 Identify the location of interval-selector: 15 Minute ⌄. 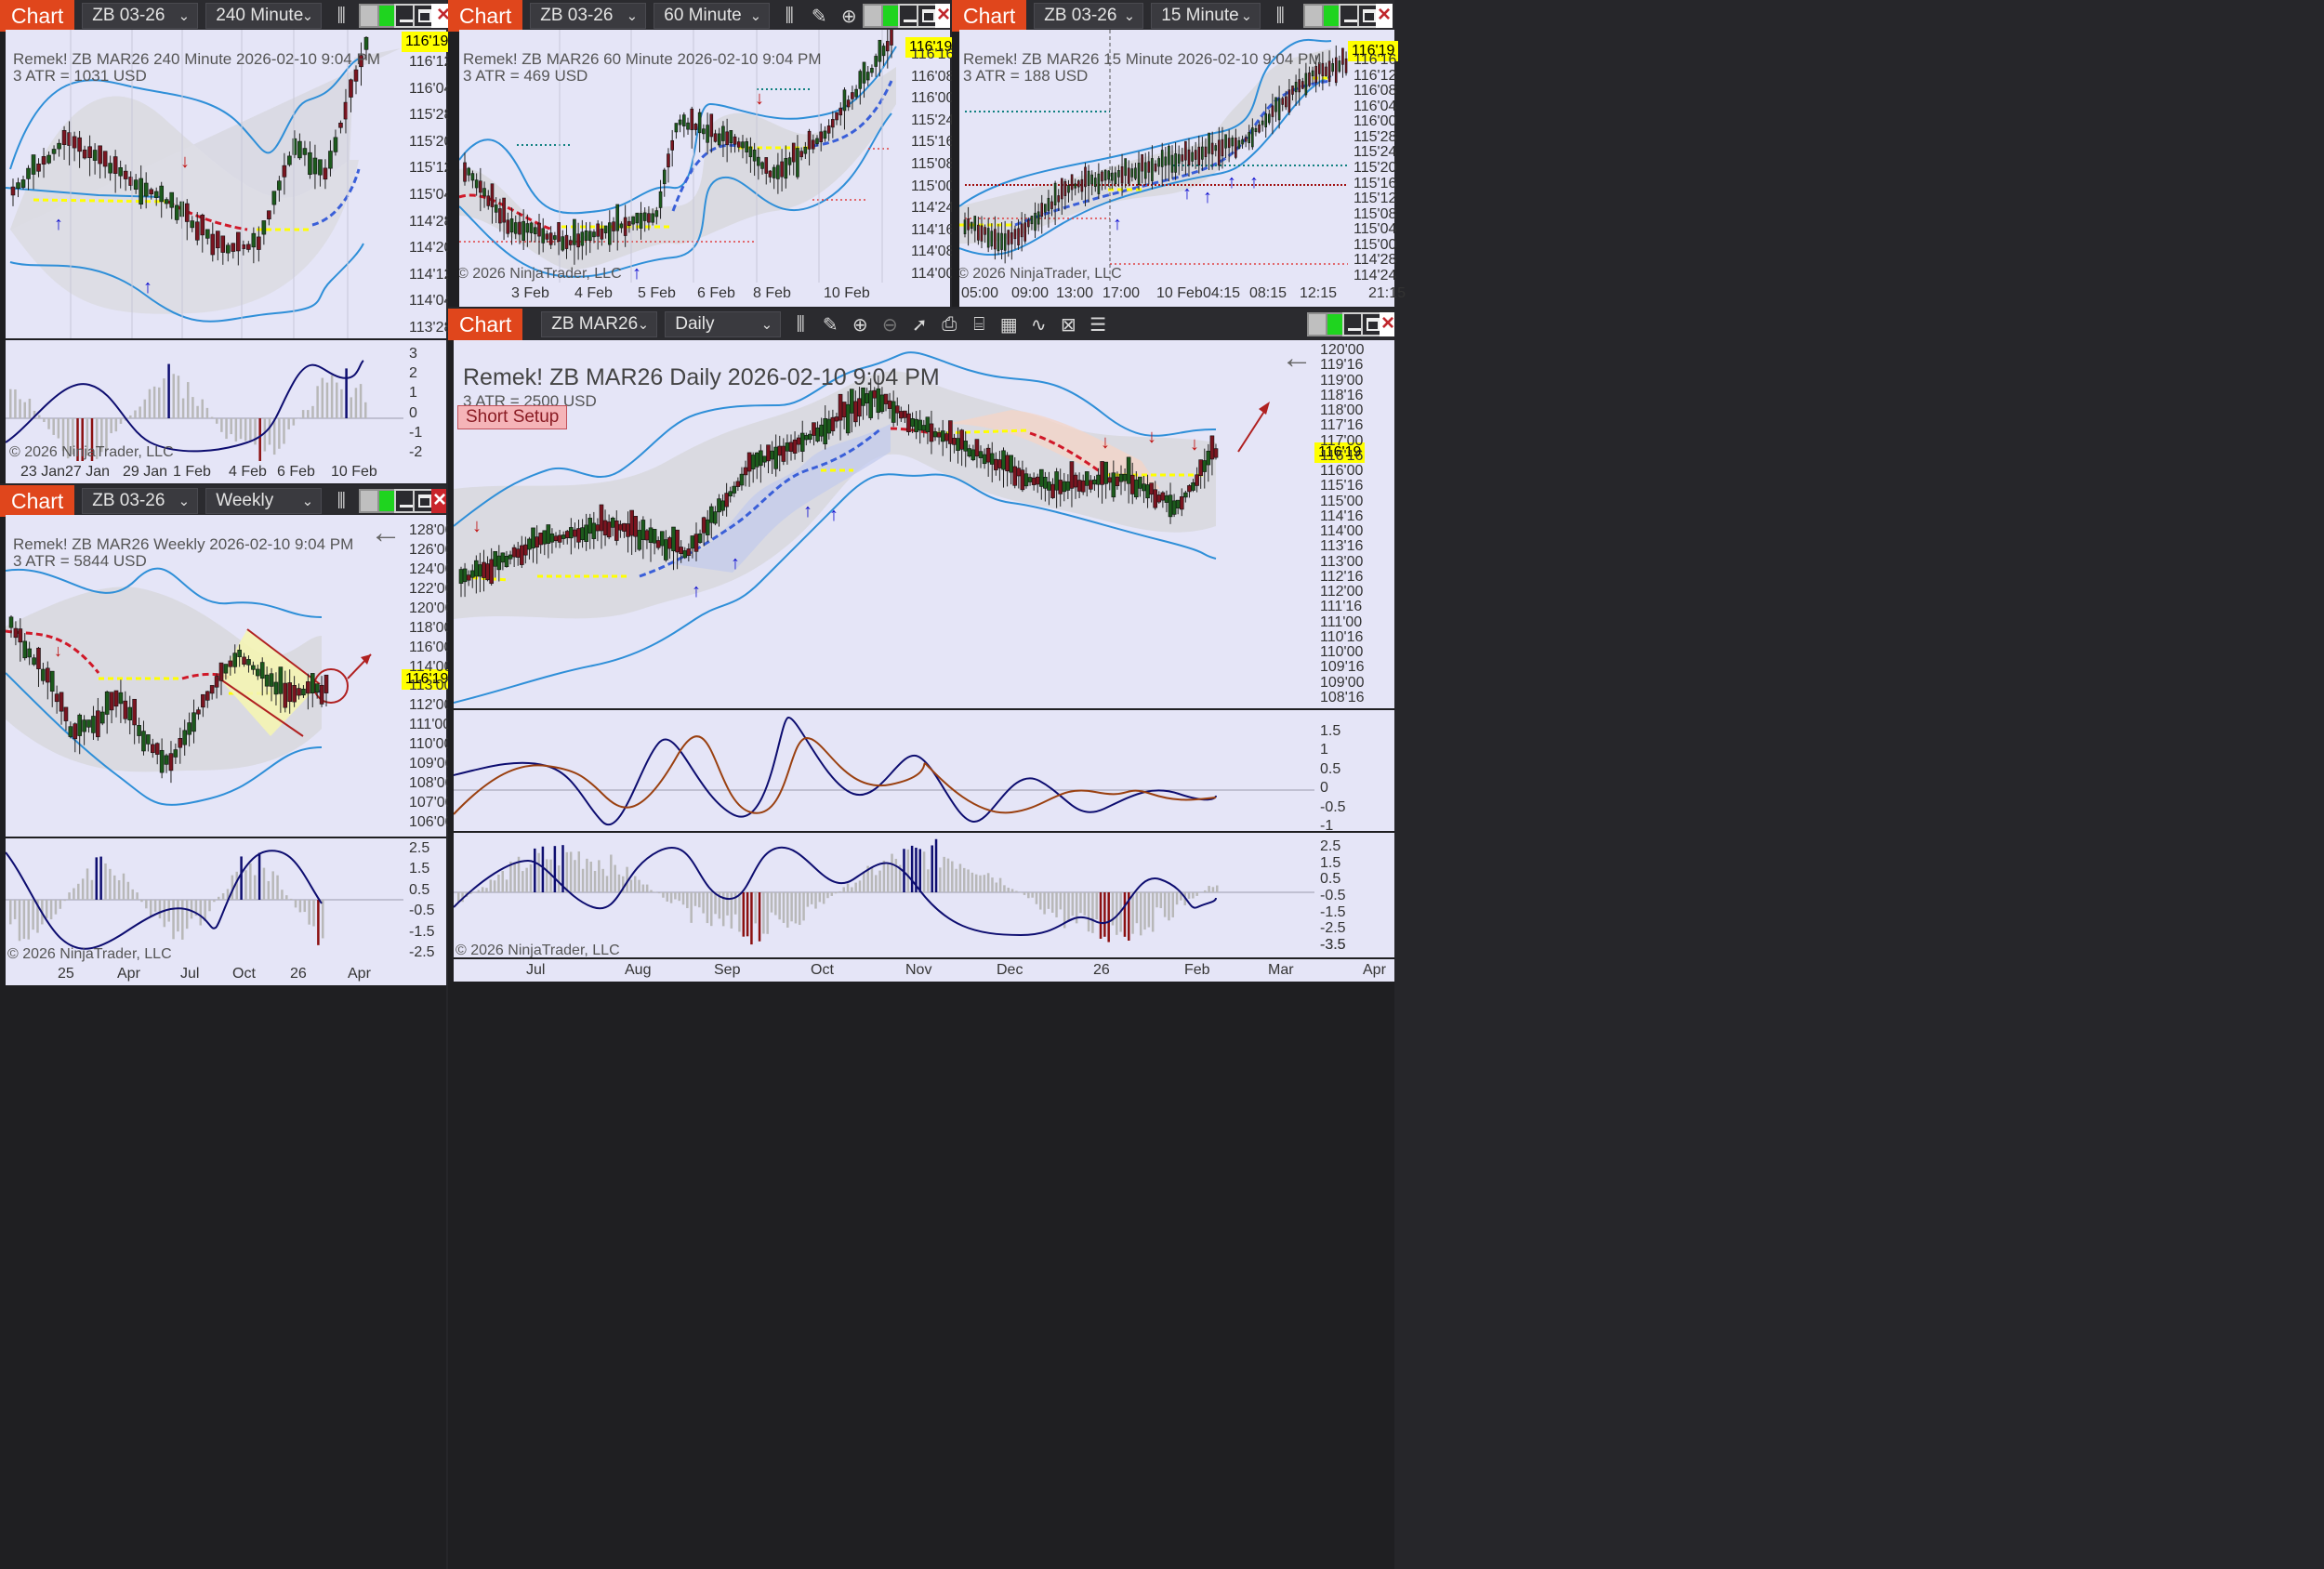
(1206, 16).